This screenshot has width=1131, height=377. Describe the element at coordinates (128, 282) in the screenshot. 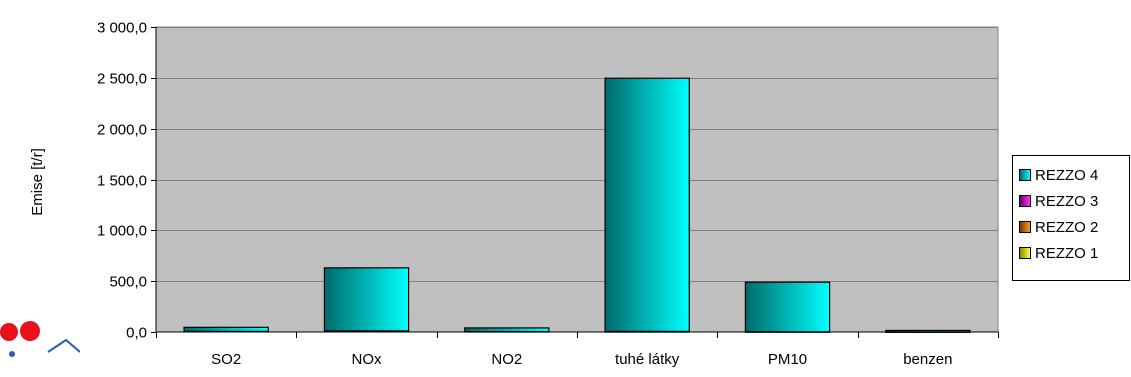

I see `y-tick-label: 500,0` at that location.